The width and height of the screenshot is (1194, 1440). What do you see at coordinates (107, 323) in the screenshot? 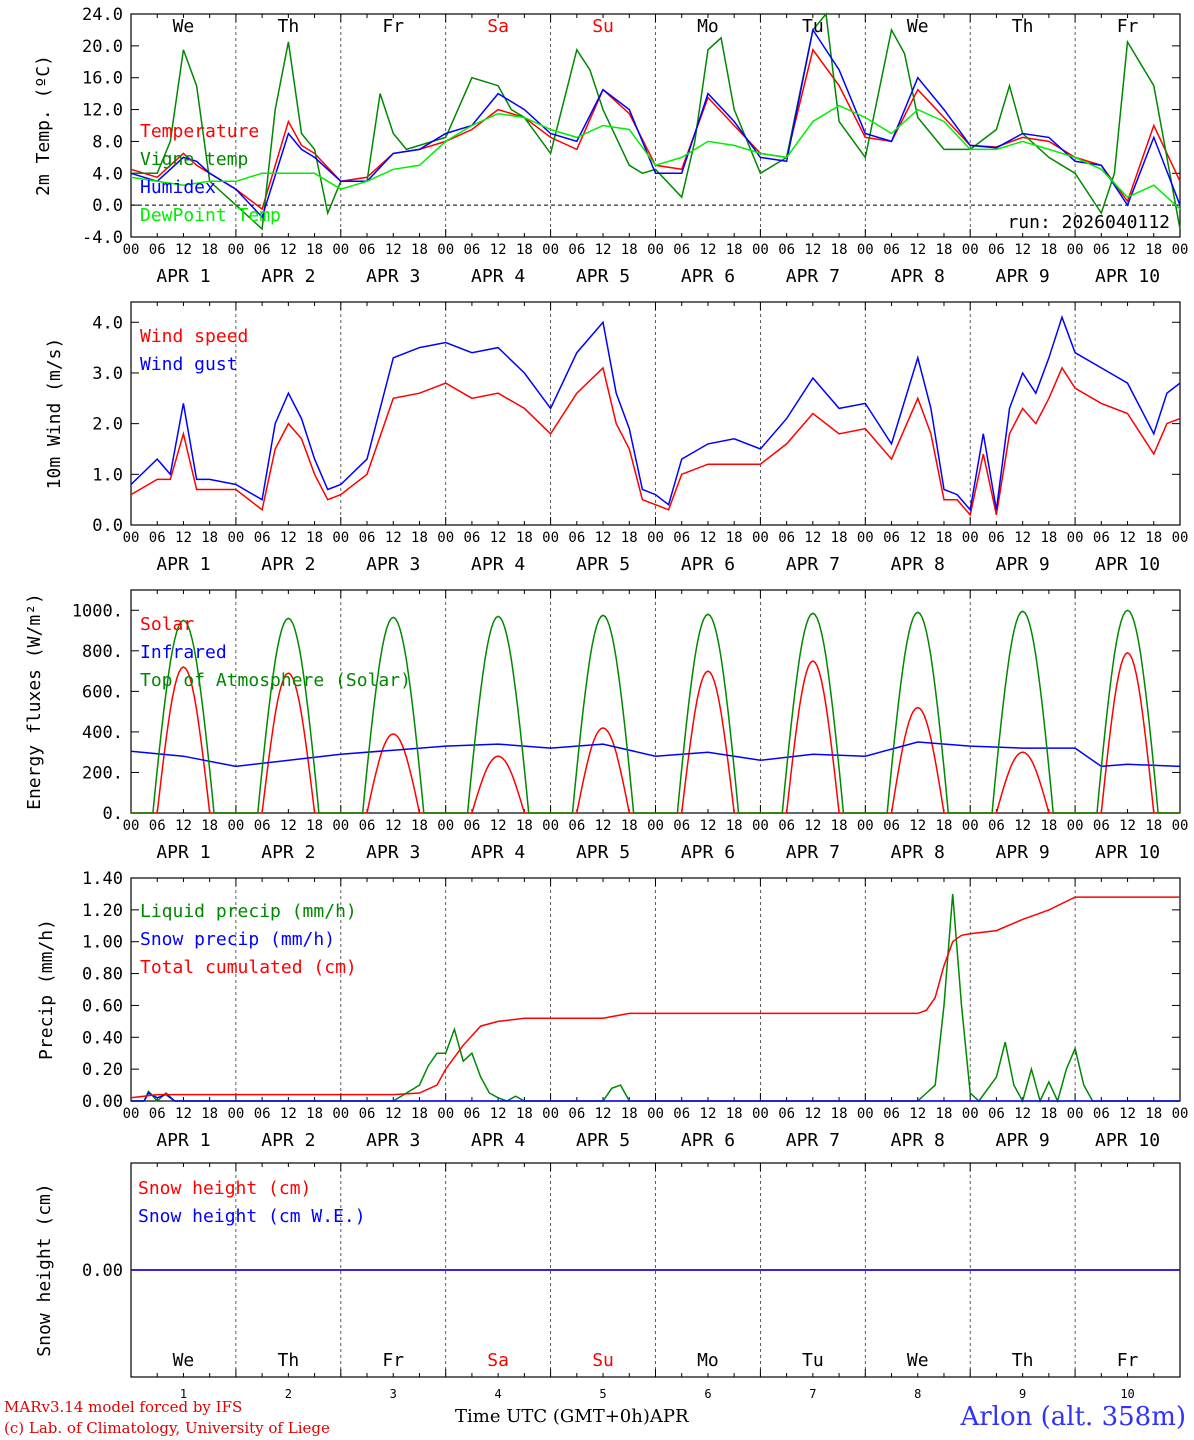
I see `y-tick-label: 4.0` at bounding box center [107, 323].